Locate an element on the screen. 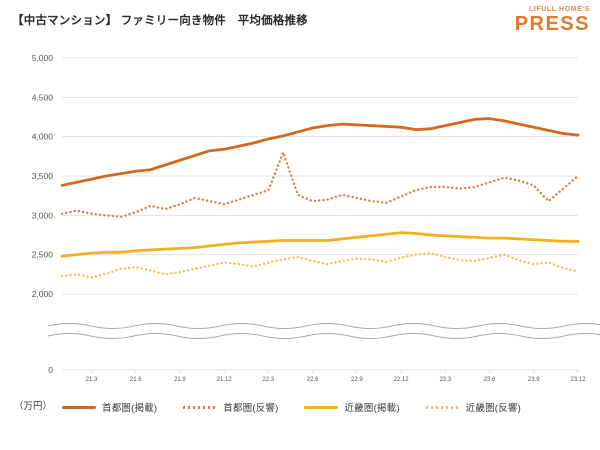 Image resolution: width=600 pixels, height=450 pixels. x-axis-tick-label: 22.9 is located at coordinates (357, 380).